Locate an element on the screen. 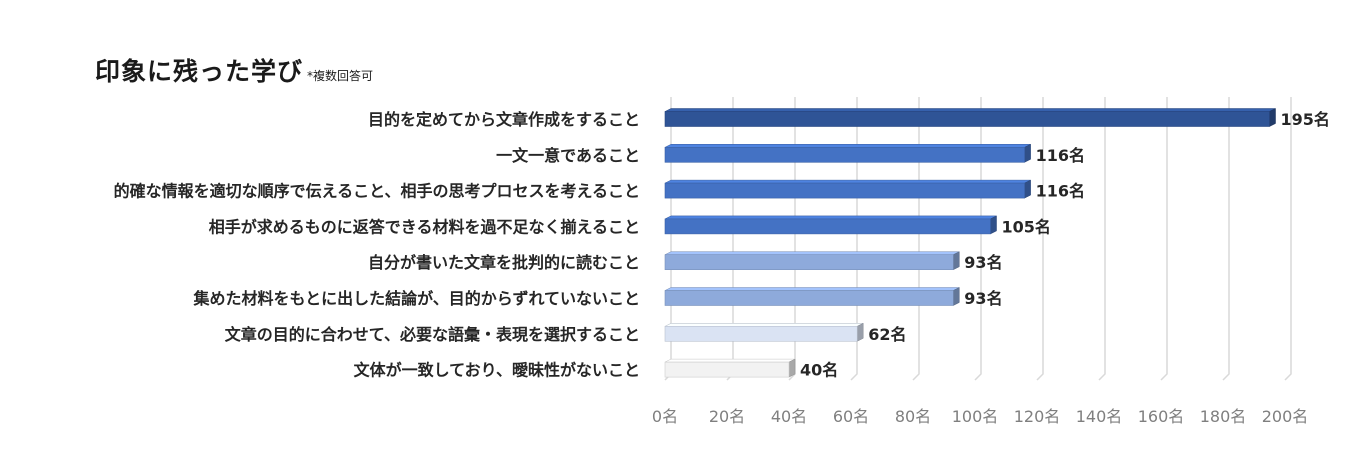 This screenshot has width=1355, height=450. x-tick-label: 100名 is located at coordinates (975, 416).